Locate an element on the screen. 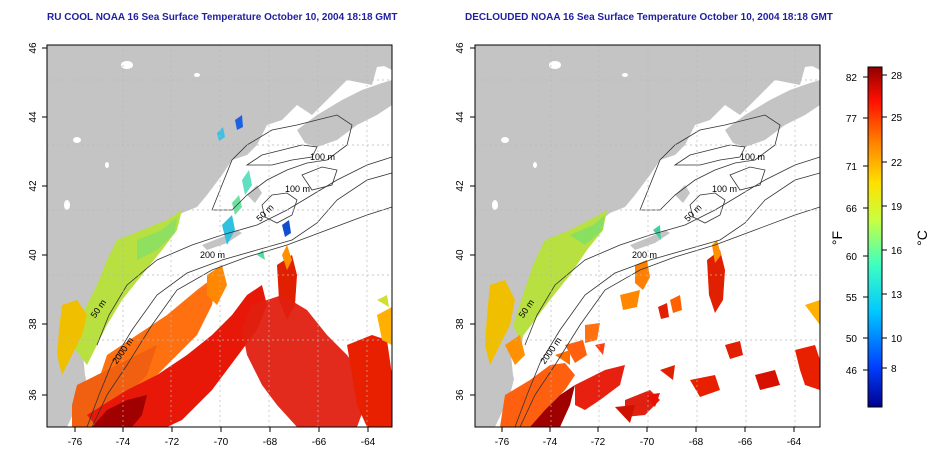  colorbar-f-tick: 66 is located at coordinates (852, 209).